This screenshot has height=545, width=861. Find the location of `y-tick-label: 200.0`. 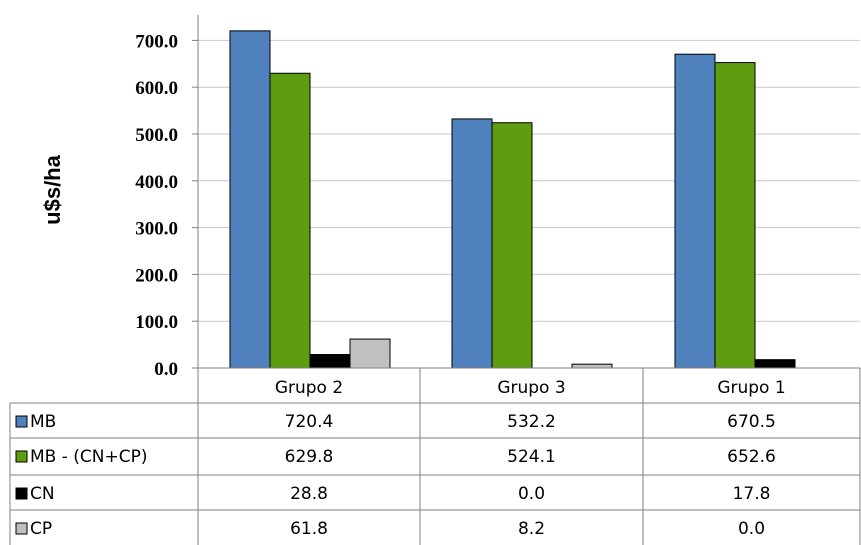

y-tick-label: 200.0 is located at coordinates (156, 275).